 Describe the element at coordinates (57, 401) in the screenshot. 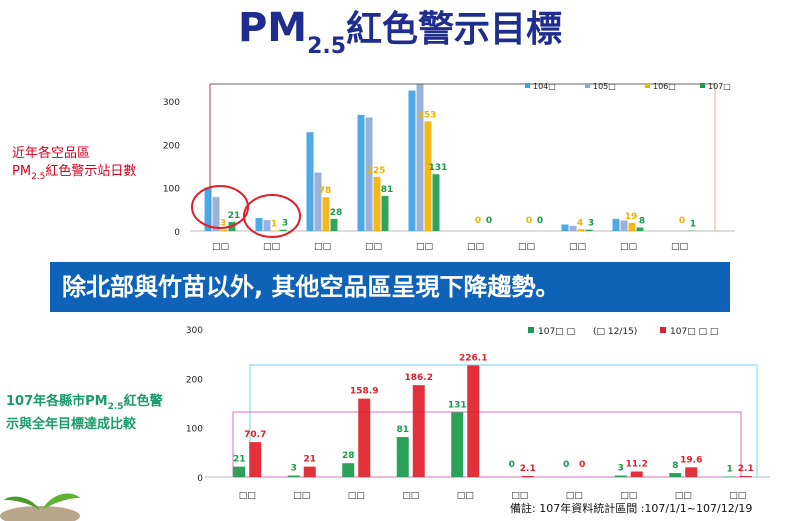

I see `side-note-2-prefix: 107年各縣市PM` at that location.